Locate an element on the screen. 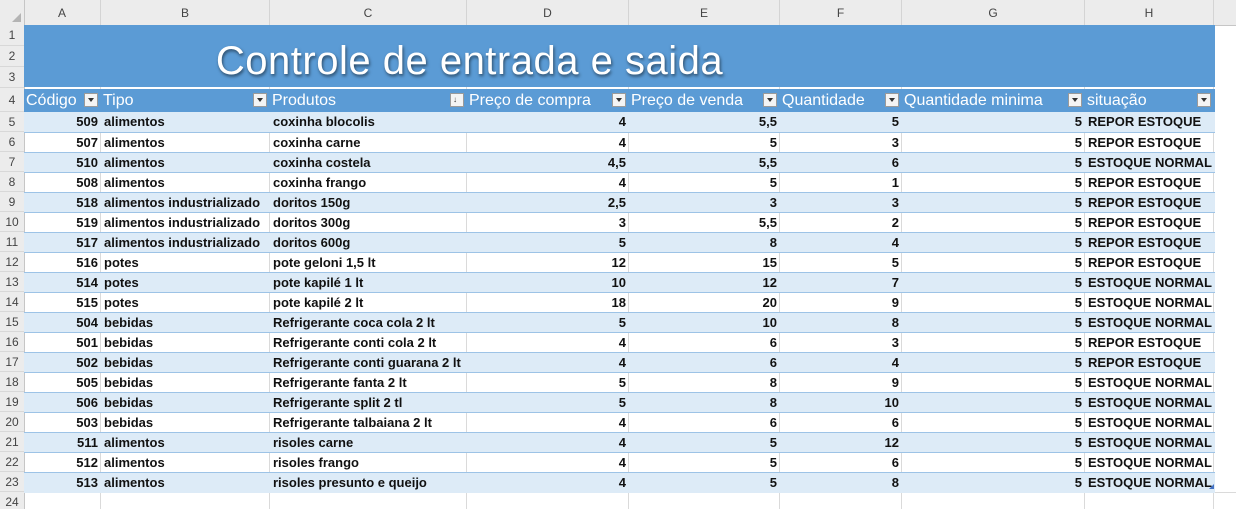 This screenshot has width=1236, height=509. table-cell: 507 is located at coordinates (87, 142).